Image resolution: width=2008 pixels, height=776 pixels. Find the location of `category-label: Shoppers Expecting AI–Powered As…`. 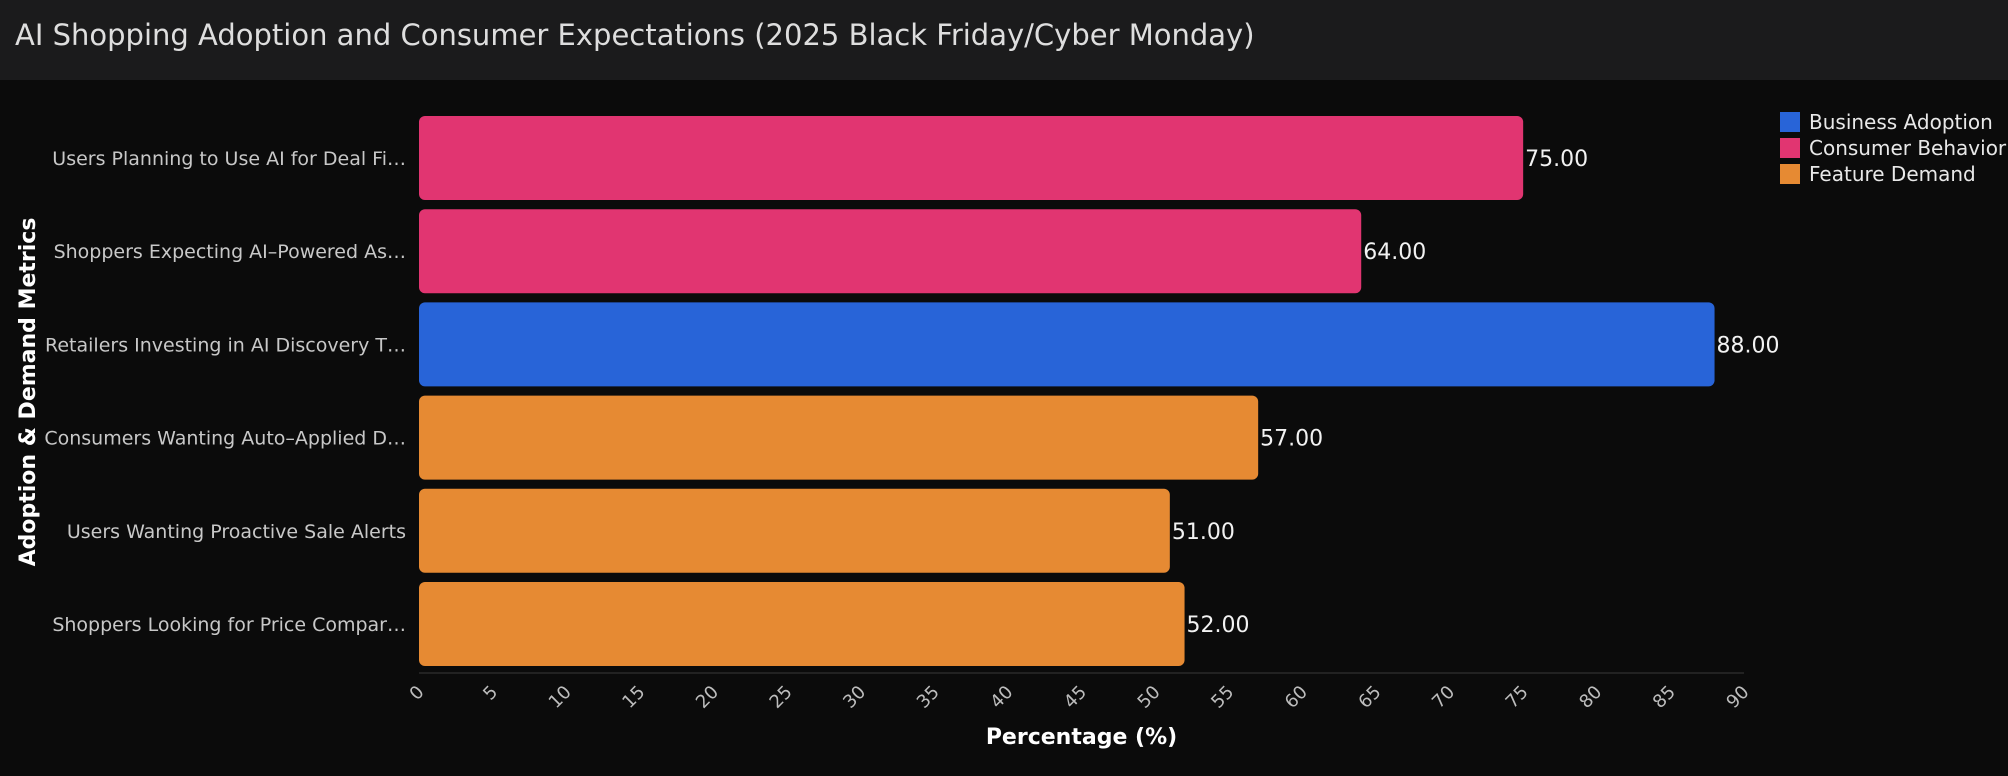

category-label: Shoppers Expecting AI–Powered As… is located at coordinates (230, 252).